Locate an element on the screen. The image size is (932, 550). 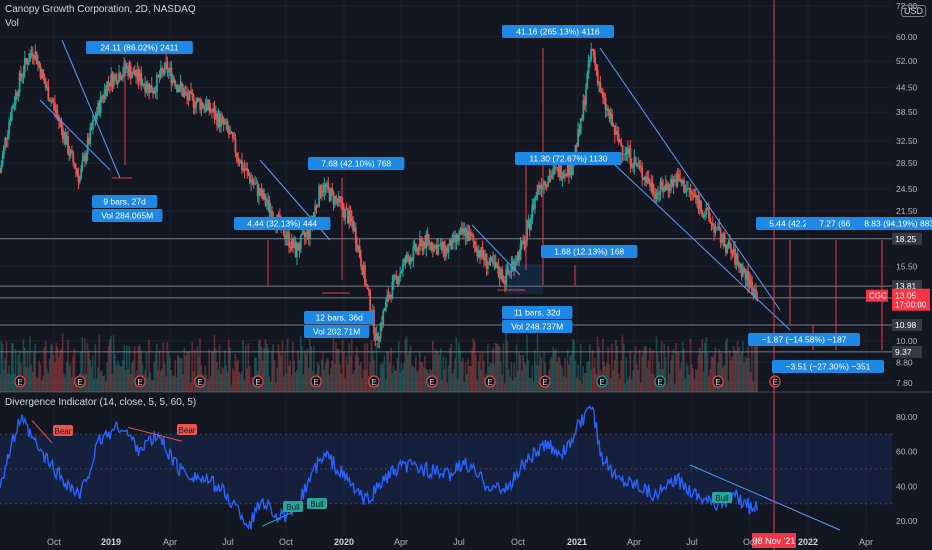
trend-line is located at coordinates (765, 497).